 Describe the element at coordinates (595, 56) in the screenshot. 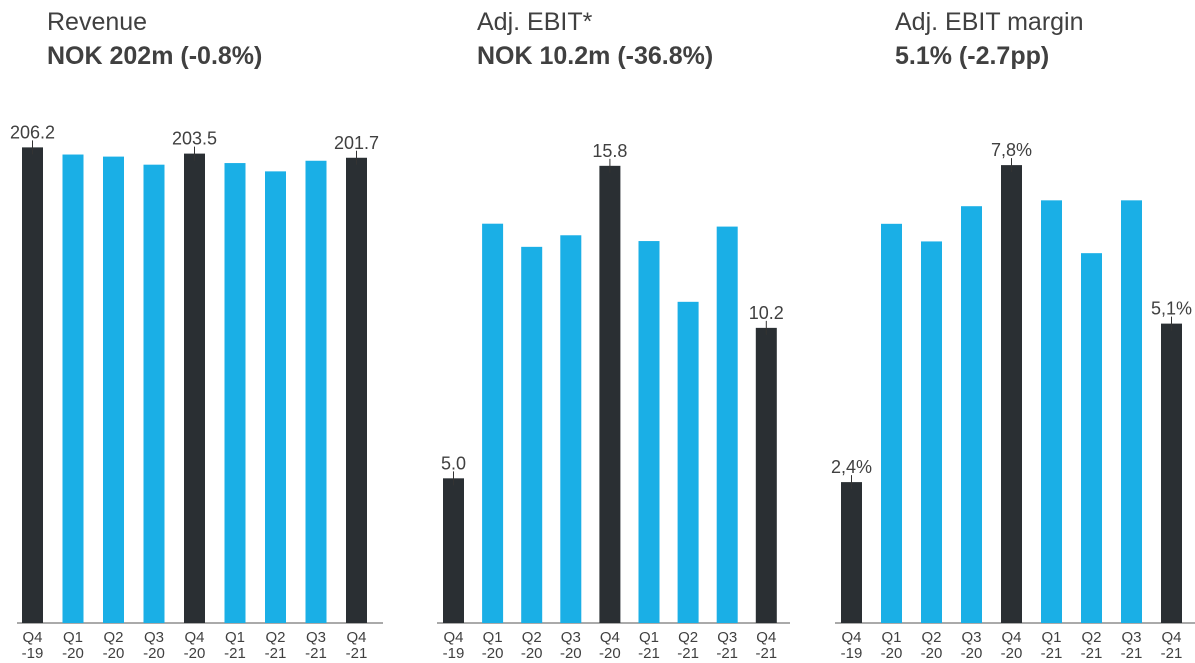

I see `chart-subtitle: NOK 10.2m (-36.8%)` at that location.